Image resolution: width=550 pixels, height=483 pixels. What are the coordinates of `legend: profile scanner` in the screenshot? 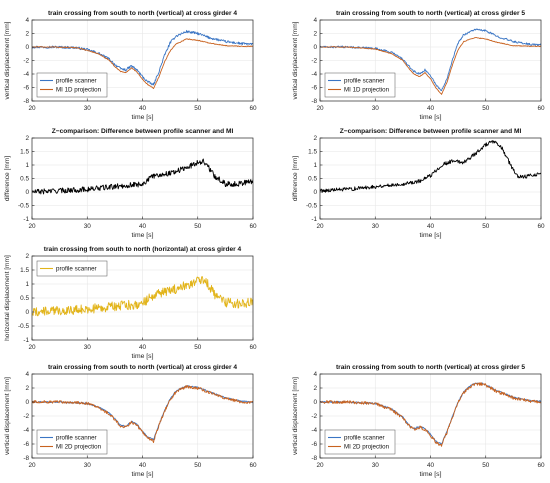 It's located at (72, 268).